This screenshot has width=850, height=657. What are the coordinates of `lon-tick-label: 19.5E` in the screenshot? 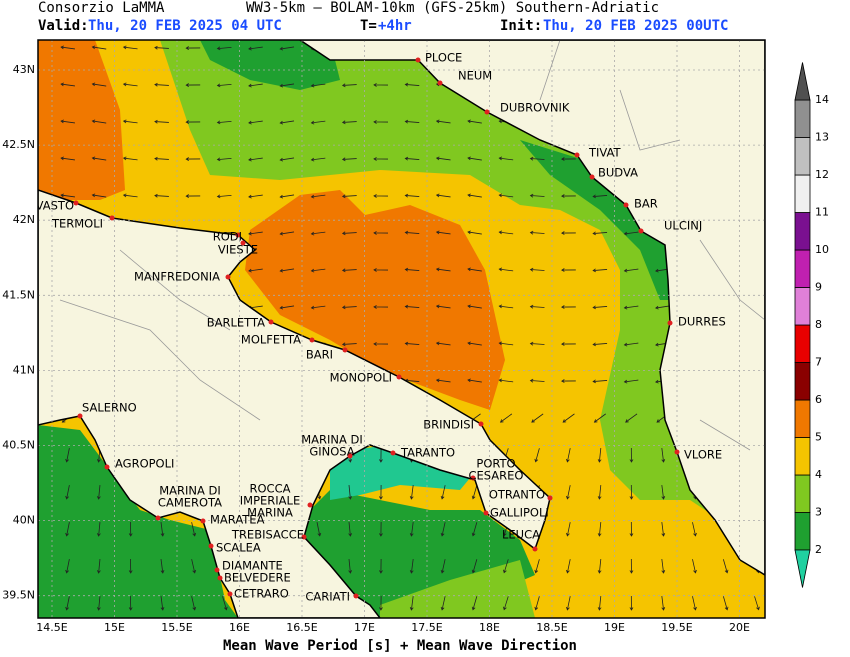 It's located at (676, 627).